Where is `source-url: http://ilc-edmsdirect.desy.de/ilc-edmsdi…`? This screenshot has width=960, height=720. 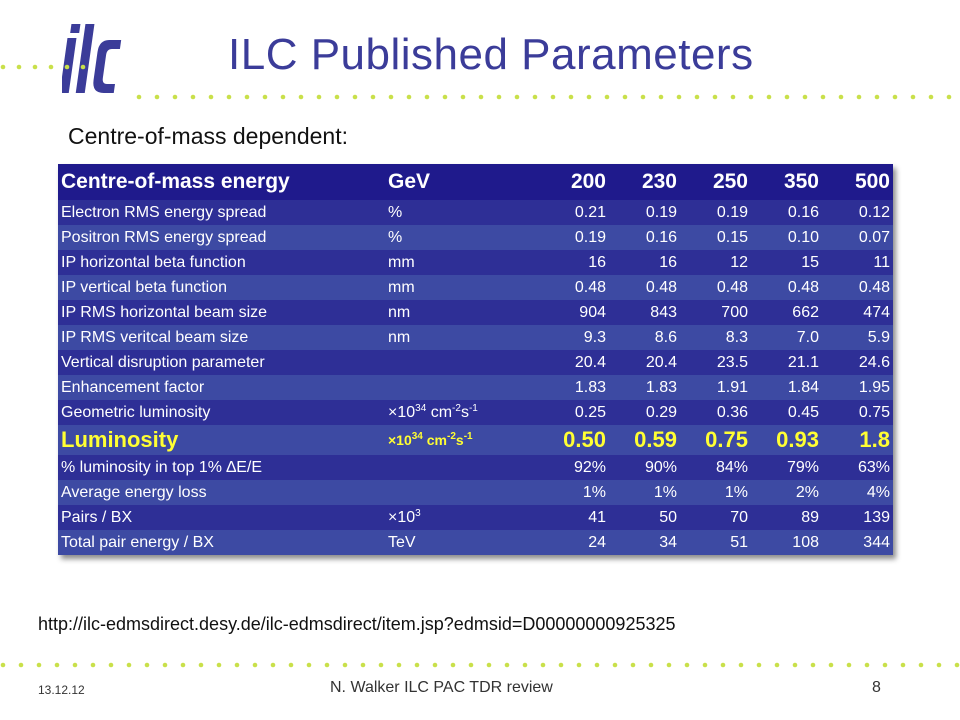 source-url: http://ilc-edmsdirect.desy.de/ilc-edmsdi… is located at coordinates (357, 624).